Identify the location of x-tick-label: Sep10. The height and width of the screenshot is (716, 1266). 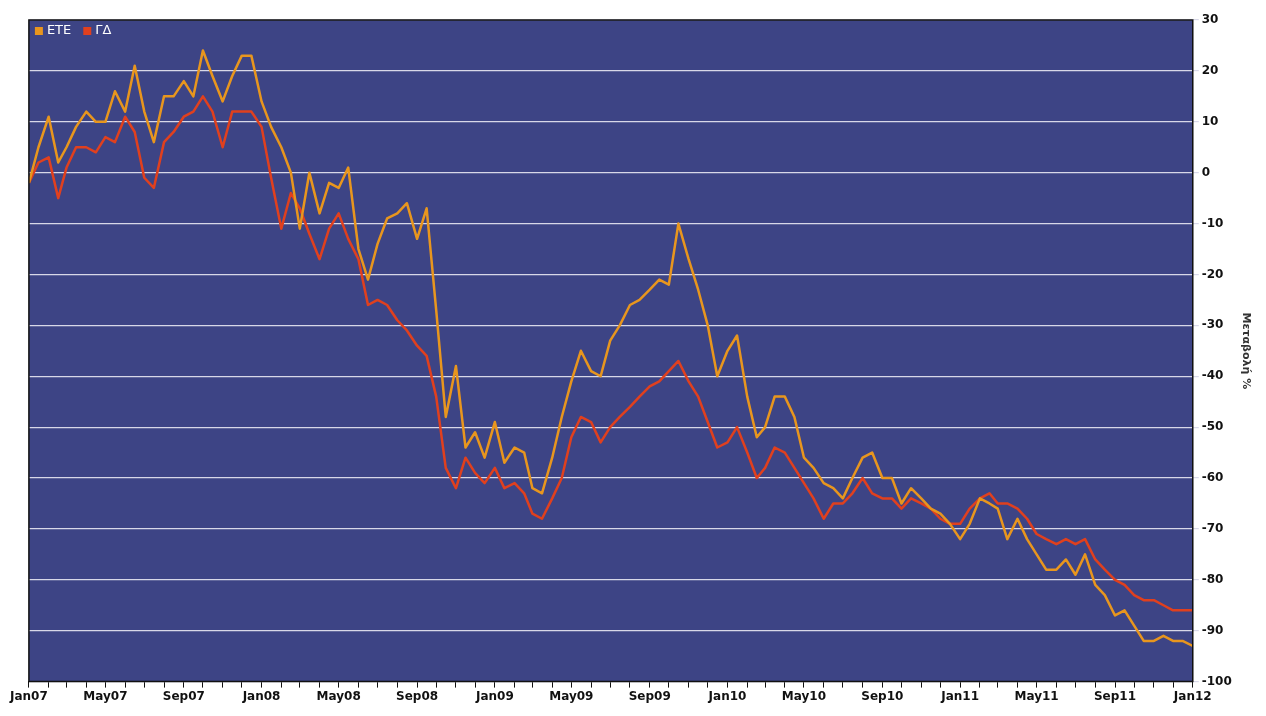
(882, 695).